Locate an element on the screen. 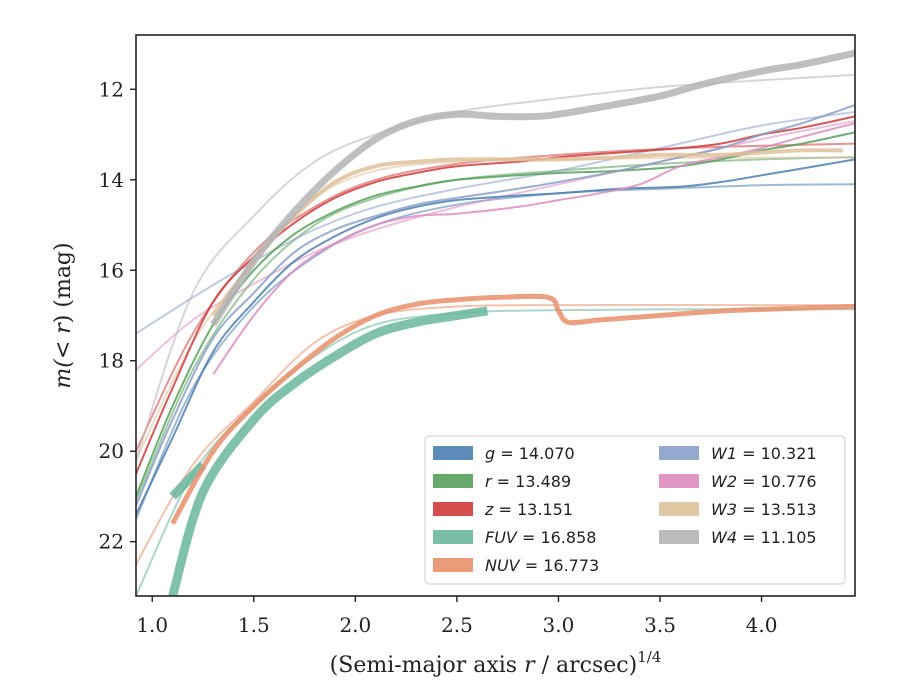 The width and height of the screenshot is (900, 700). legend-band-value: = 13.489 is located at coordinates (532, 481).